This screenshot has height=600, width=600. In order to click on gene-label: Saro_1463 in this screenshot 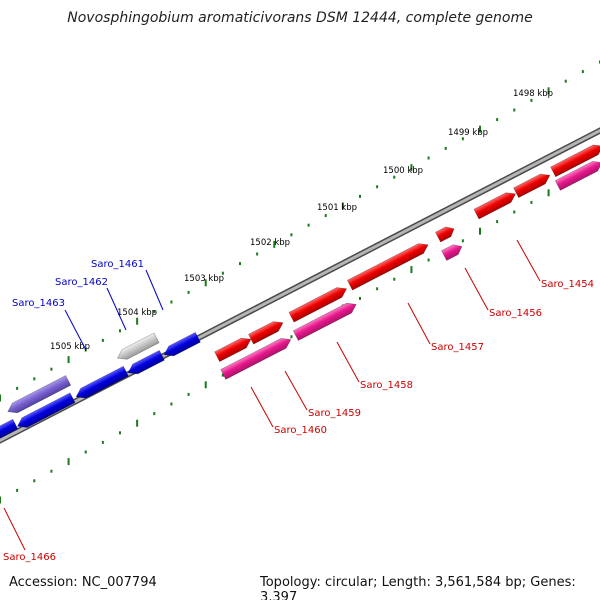, I will do `click(38, 303)`.